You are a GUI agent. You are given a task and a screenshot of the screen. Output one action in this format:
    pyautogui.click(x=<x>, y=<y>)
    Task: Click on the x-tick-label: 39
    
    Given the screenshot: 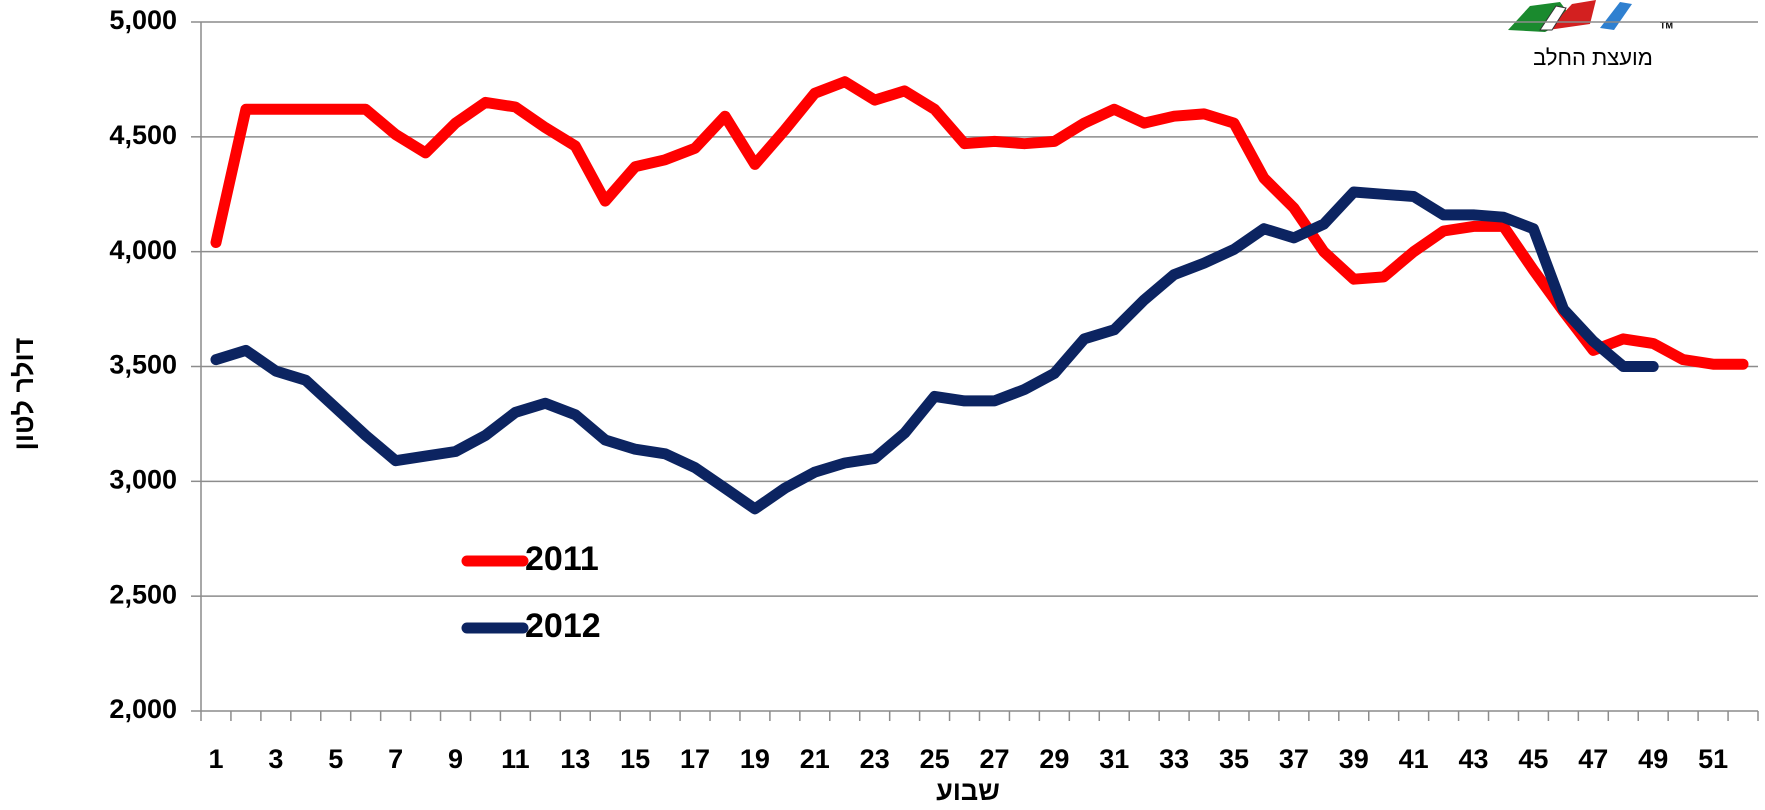 What is the action you would take?
    pyautogui.click(x=1354, y=759)
    